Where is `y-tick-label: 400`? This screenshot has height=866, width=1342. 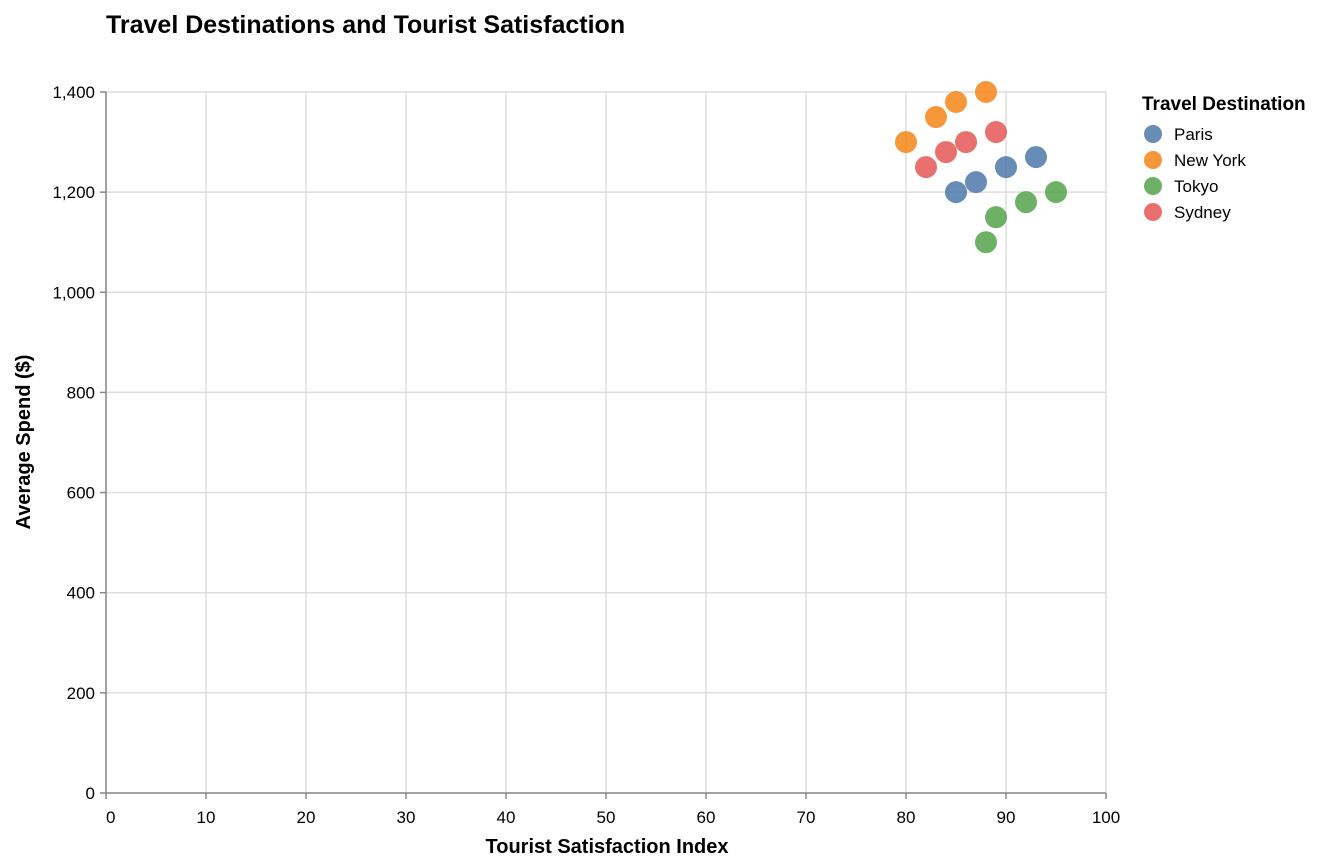 y-tick-label: 400 is located at coordinates (81, 593).